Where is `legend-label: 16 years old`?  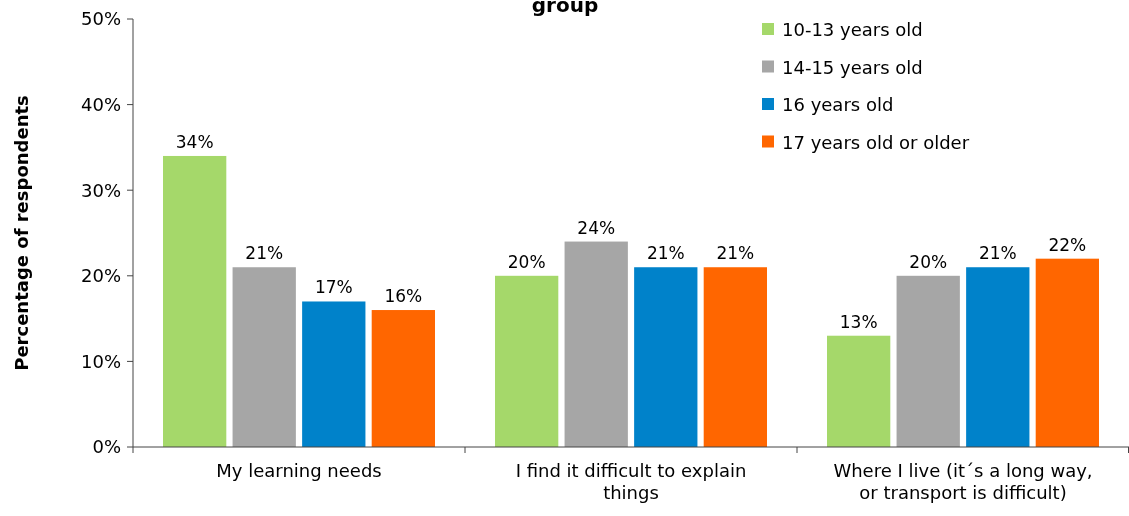 legend-label: 16 years old is located at coordinates (838, 105).